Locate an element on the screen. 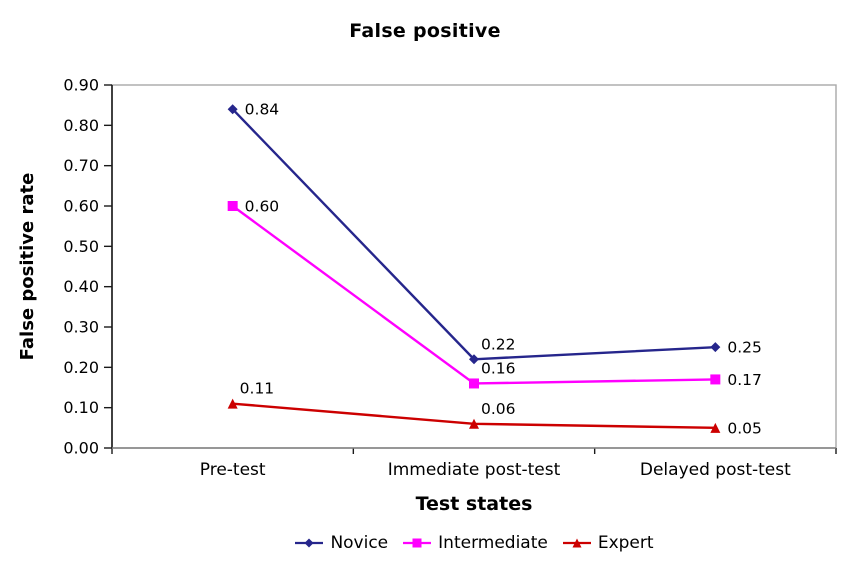 Image resolution: width=850 pixels, height=570 pixels. y-tick-label: 0.20 is located at coordinates (81, 367).